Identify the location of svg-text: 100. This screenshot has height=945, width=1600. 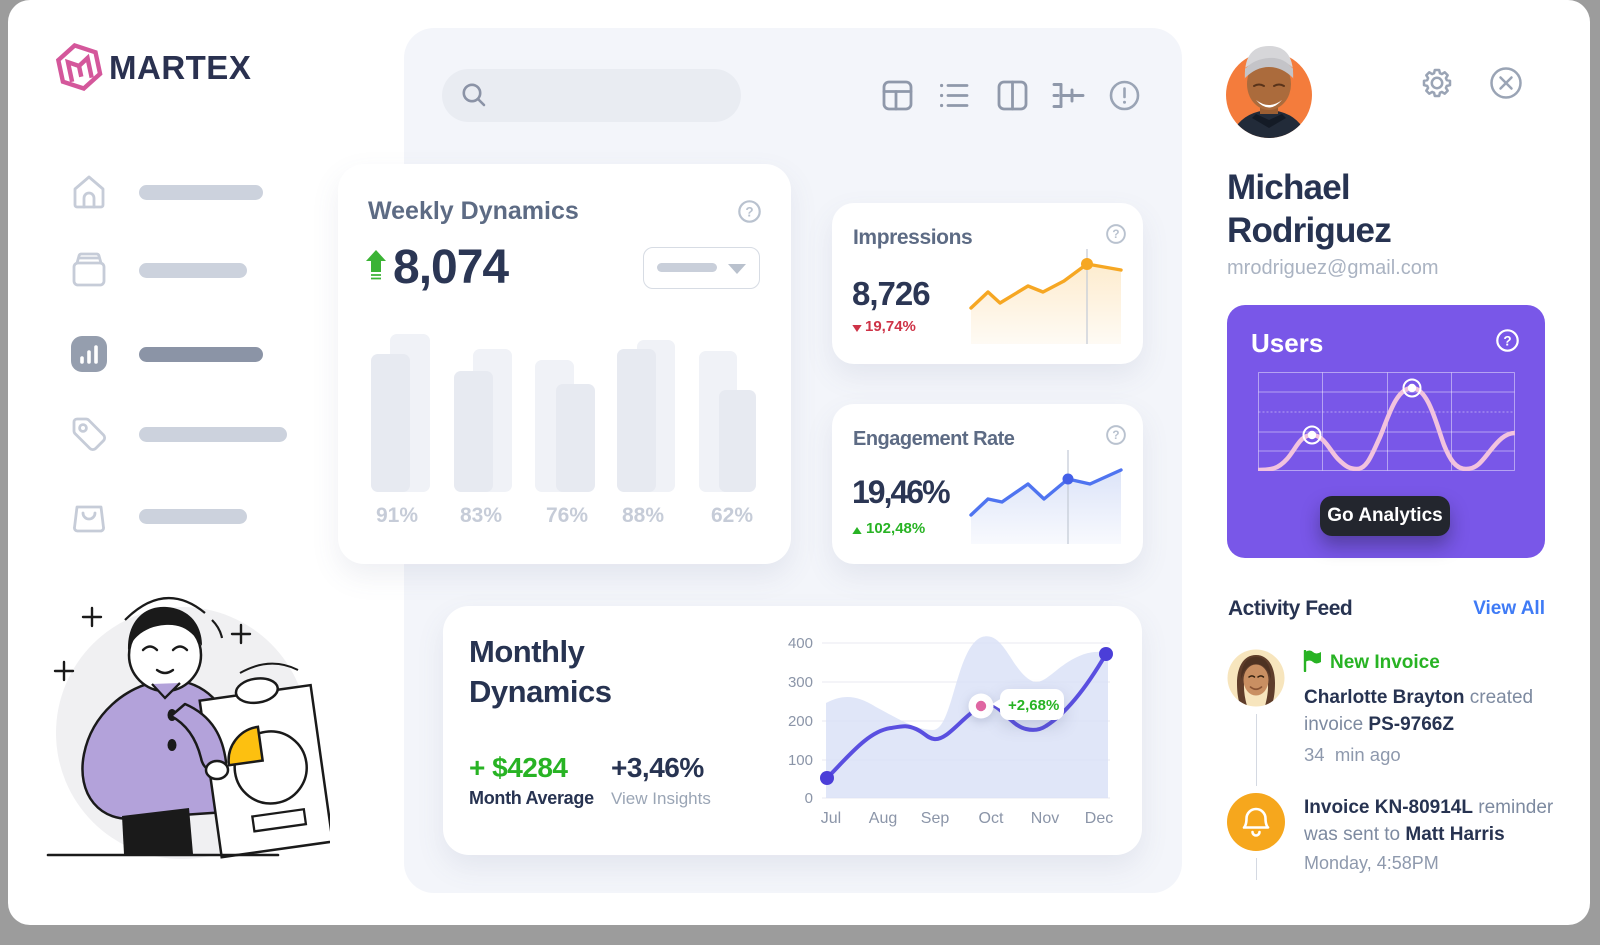
(800, 760).